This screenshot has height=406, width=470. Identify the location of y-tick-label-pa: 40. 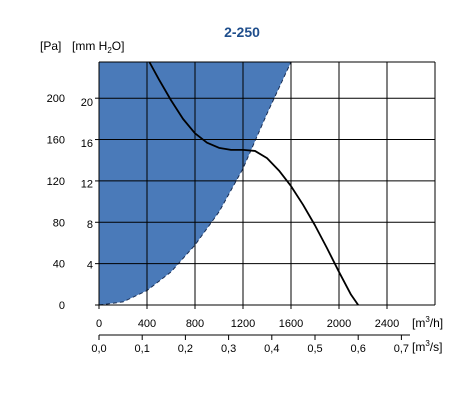
(59, 265).